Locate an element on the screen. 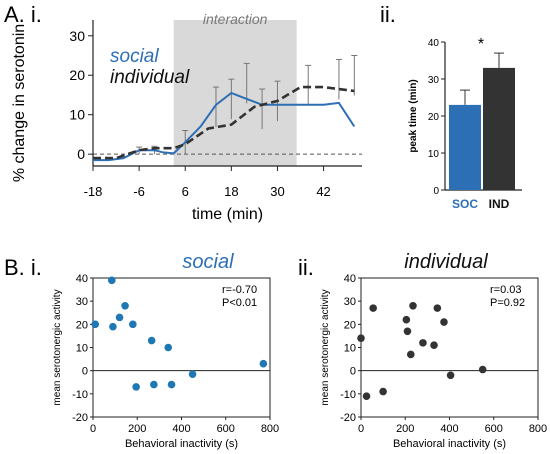 The height and width of the screenshot is (454, 550). x-tick-label: 42 is located at coordinates (323, 191).